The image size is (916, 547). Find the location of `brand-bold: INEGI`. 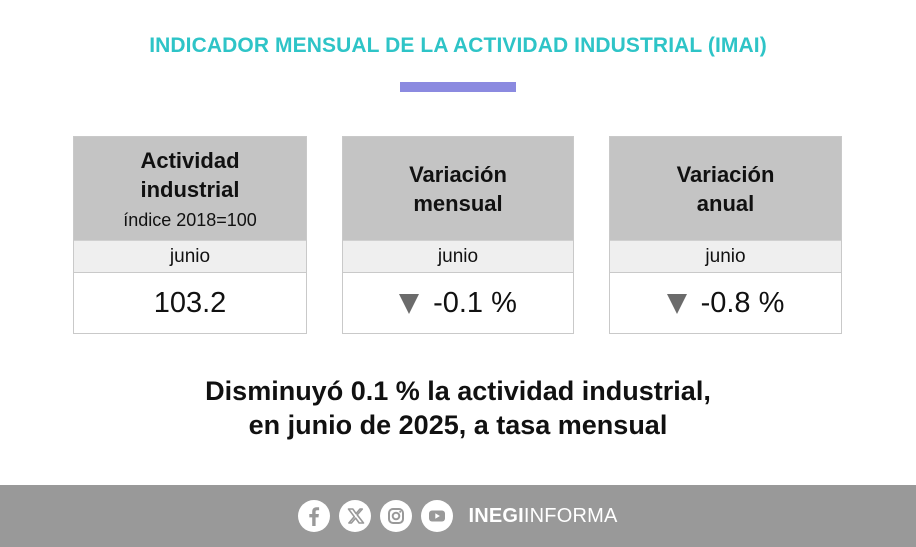

brand-bold: INEGI is located at coordinates (496, 515).